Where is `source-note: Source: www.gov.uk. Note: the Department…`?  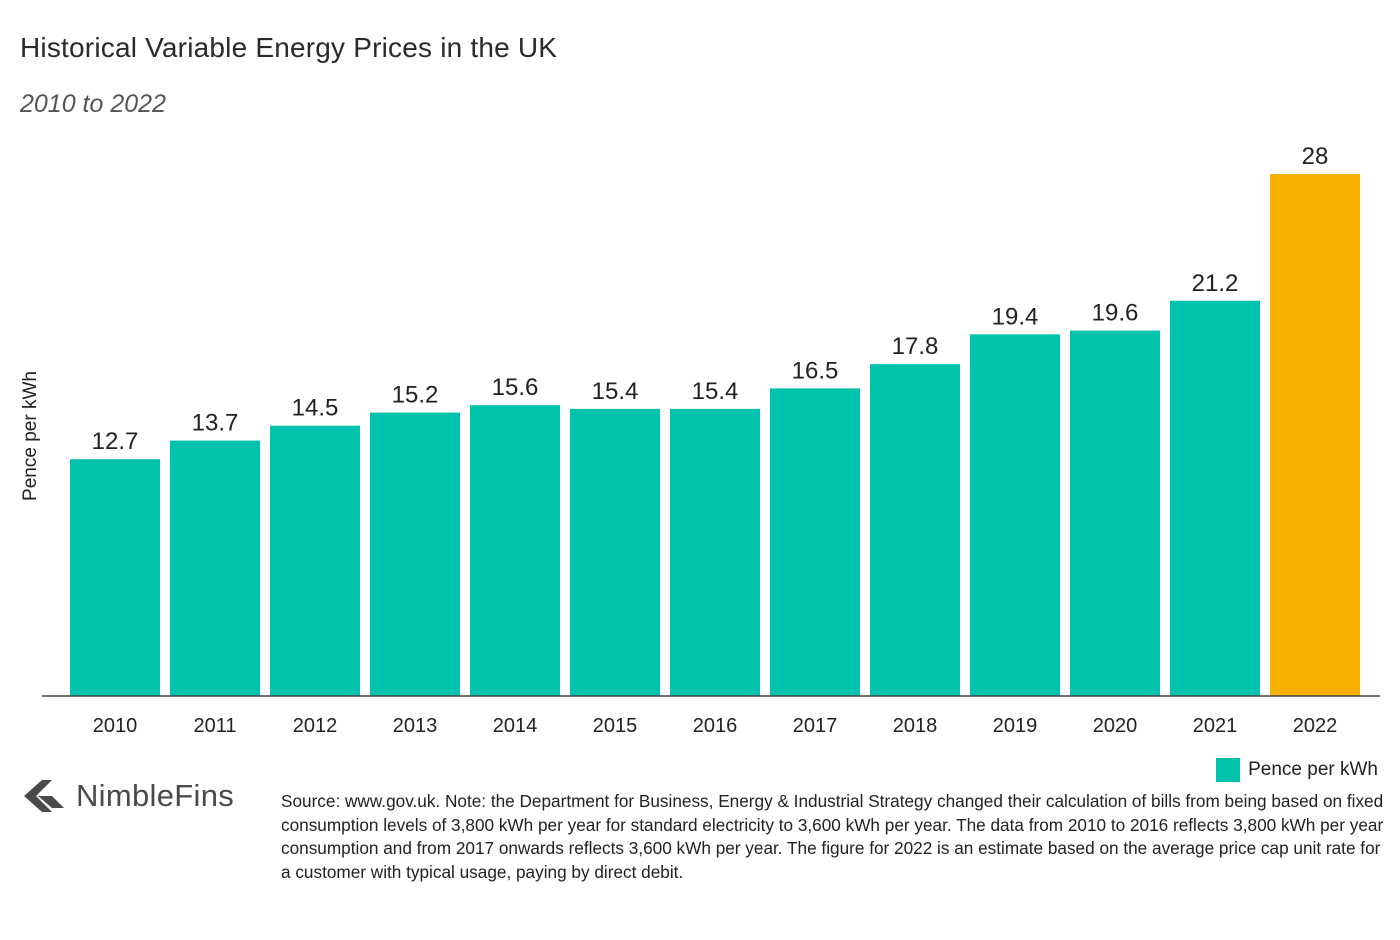
source-note: Source: www.gov.uk. Note: the Department… is located at coordinates (832, 836).